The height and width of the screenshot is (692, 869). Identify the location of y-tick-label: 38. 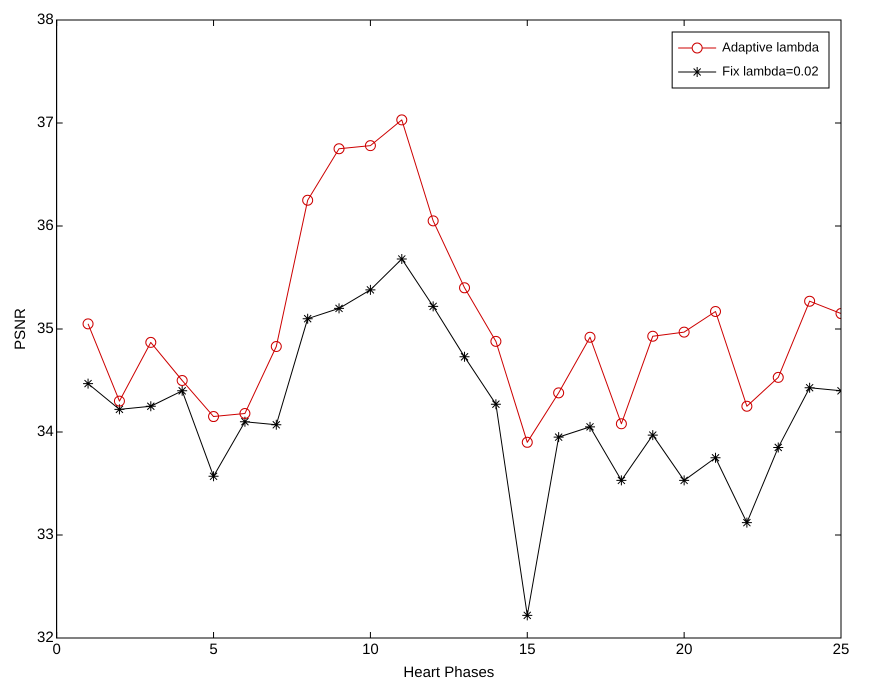
(45, 19).